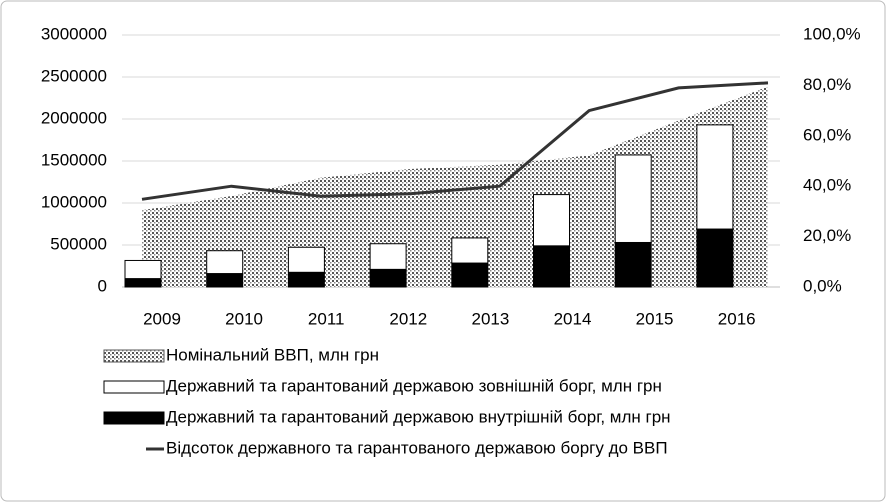  I want to click on y-tick-label: 2500000, so click(74, 75).